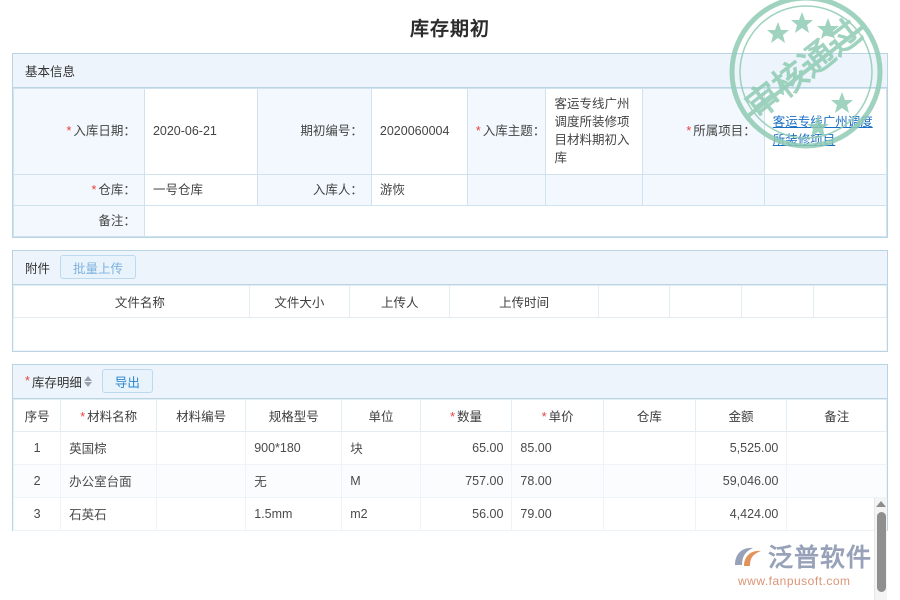  What do you see at coordinates (558, 447) in the screenshot?
I see `cell-unit-price: 85.00` at bounding box center [558, 447].